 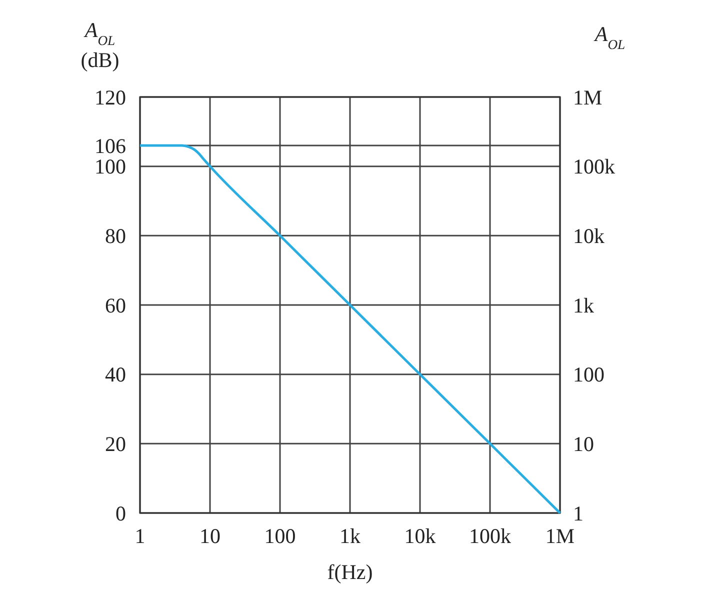 What do you see at coordinates (280, 536) in the screenshot?
I see `x-tick-label: 100` at bounding box center [280, 536].